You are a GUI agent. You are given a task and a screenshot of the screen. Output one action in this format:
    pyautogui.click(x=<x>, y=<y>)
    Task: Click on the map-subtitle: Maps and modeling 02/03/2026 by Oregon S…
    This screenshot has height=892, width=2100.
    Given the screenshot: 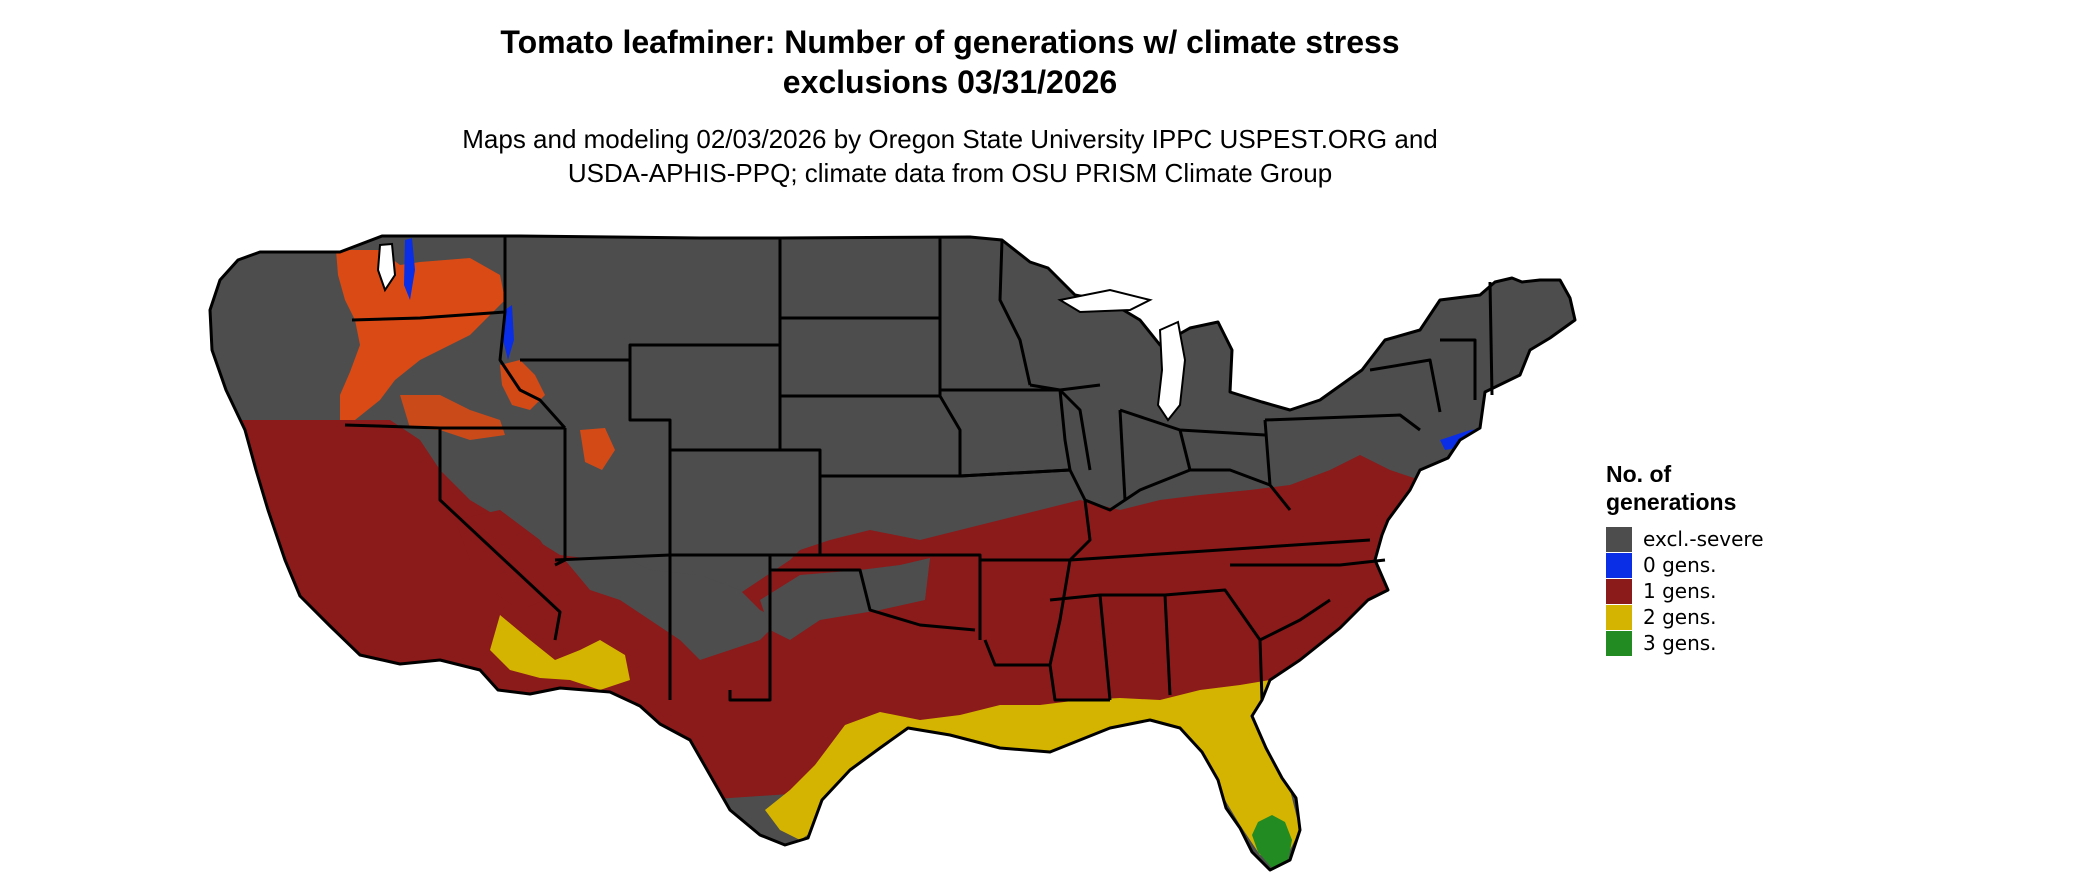 What is the action you would take?
    pyautogui.click(x=950, y=156)
    